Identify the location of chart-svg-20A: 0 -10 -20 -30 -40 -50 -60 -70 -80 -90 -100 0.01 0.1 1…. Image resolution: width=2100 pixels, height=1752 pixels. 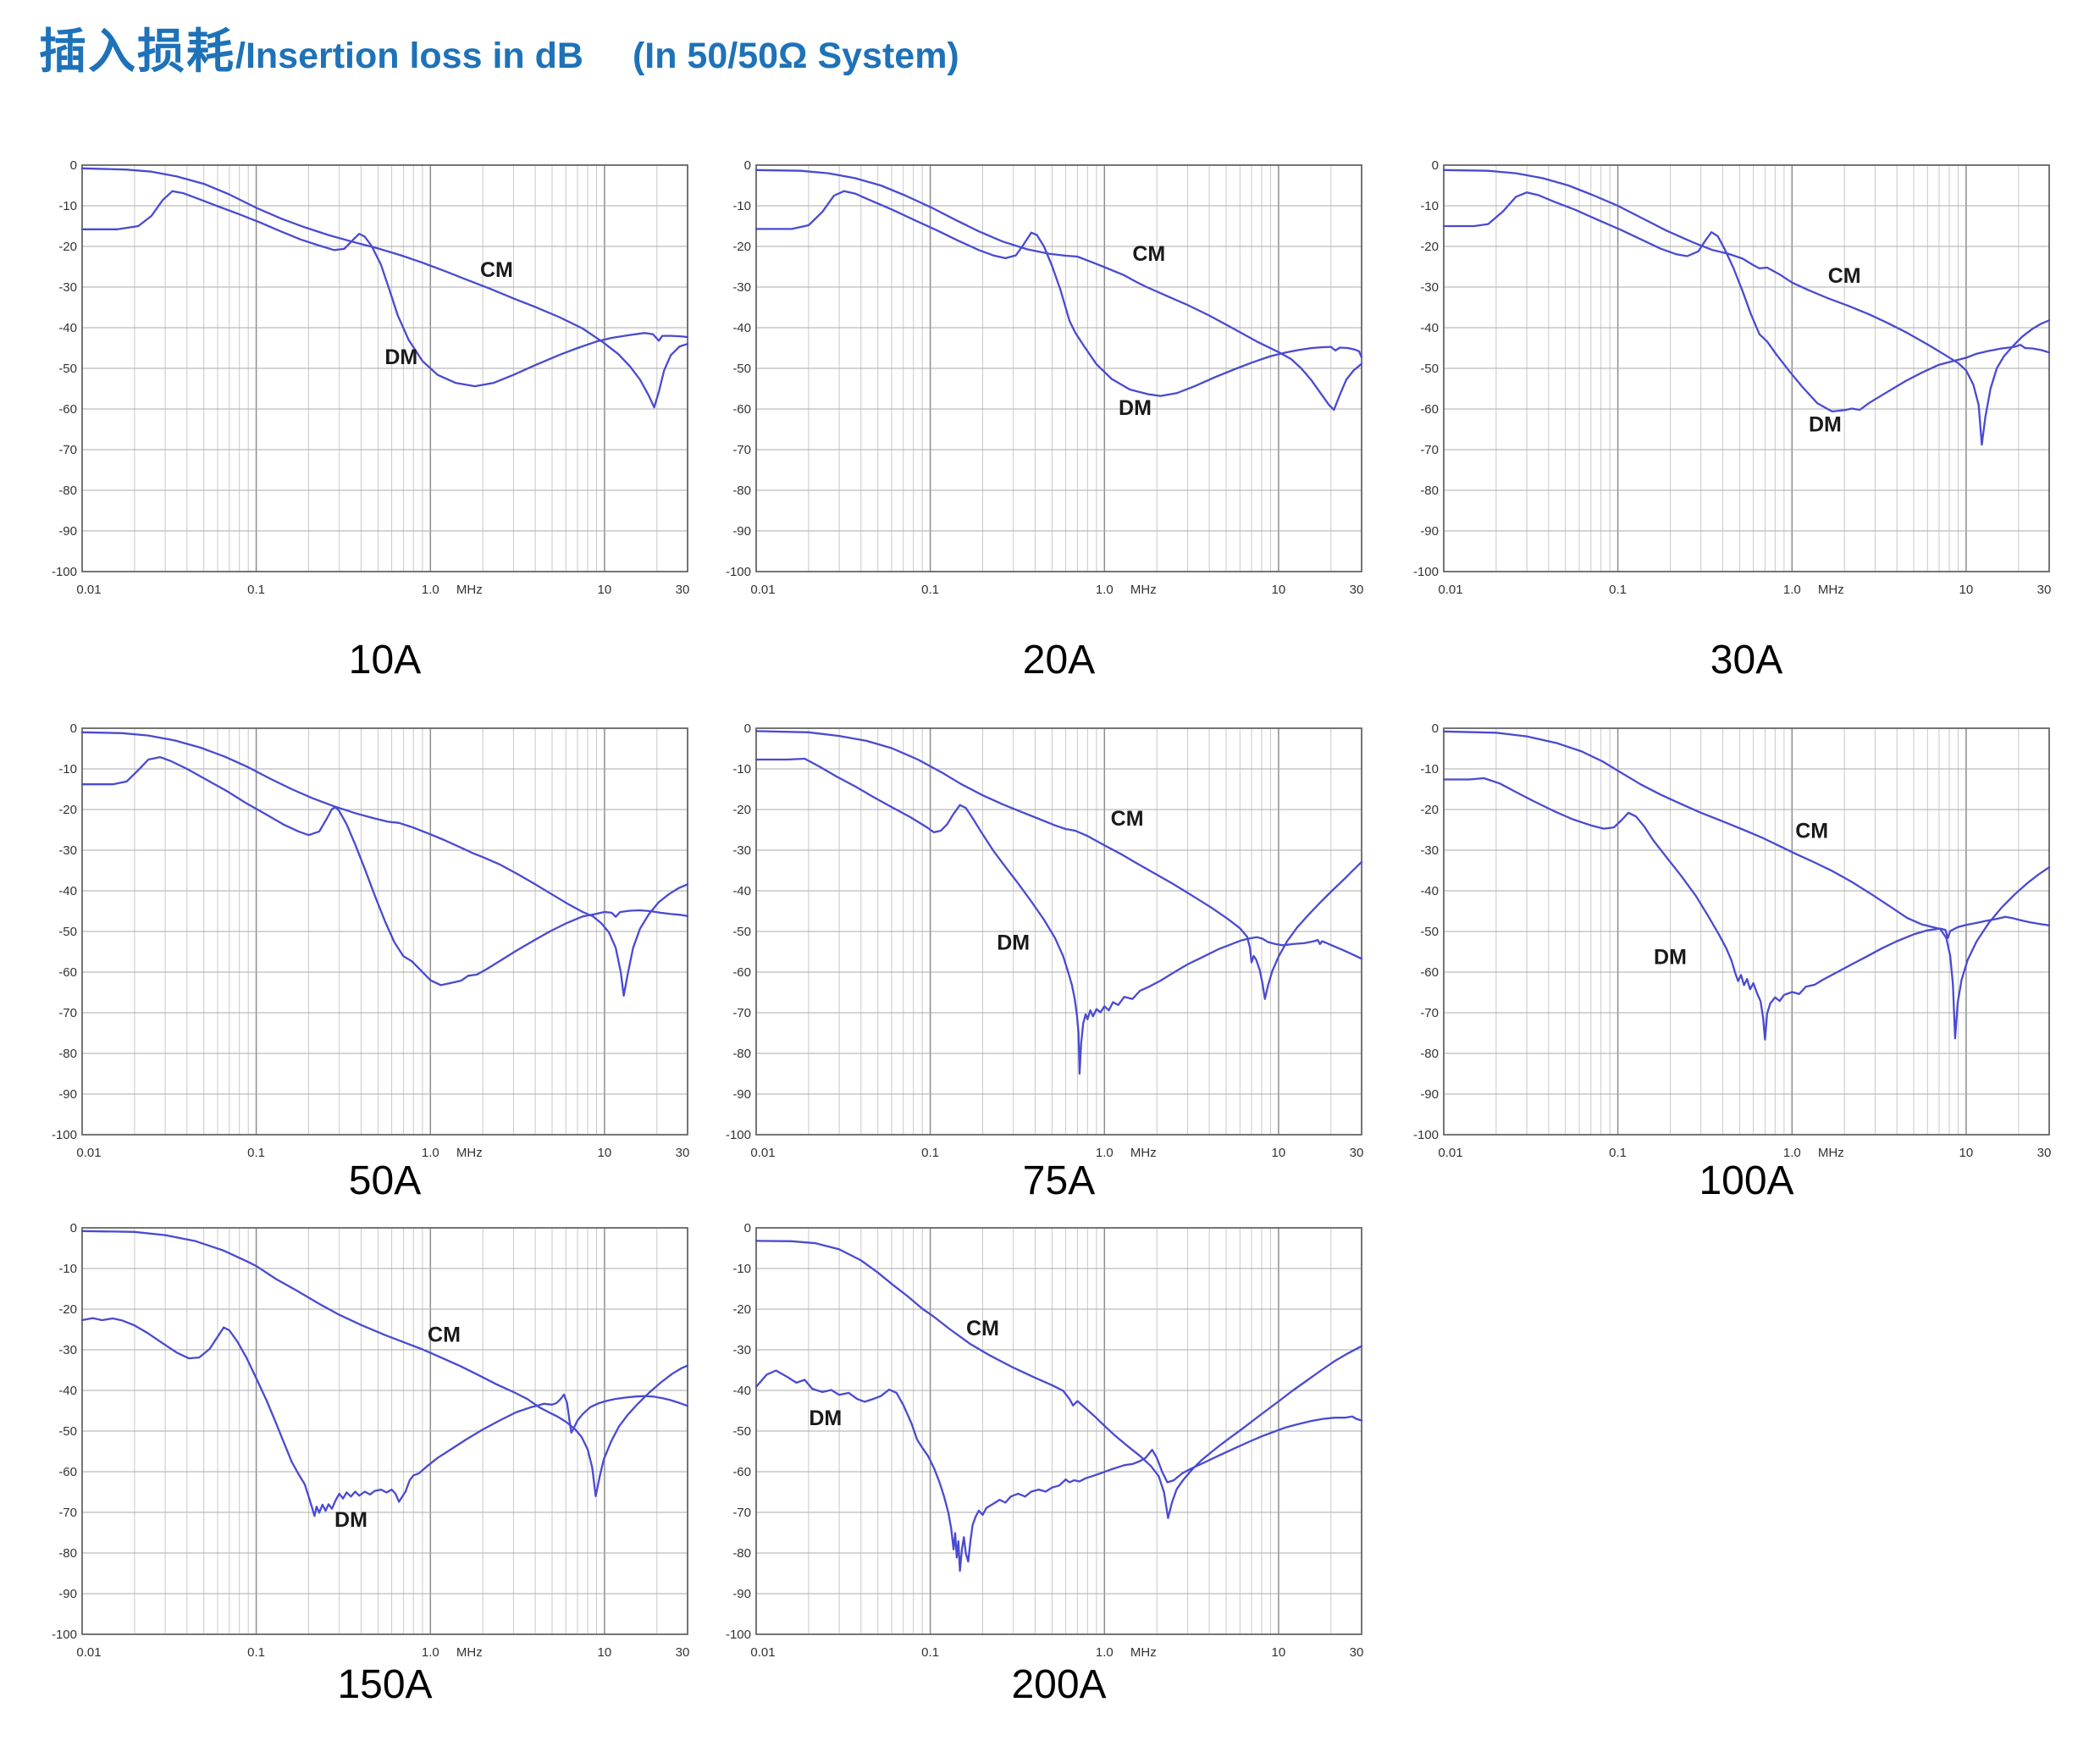
(1044, 420).